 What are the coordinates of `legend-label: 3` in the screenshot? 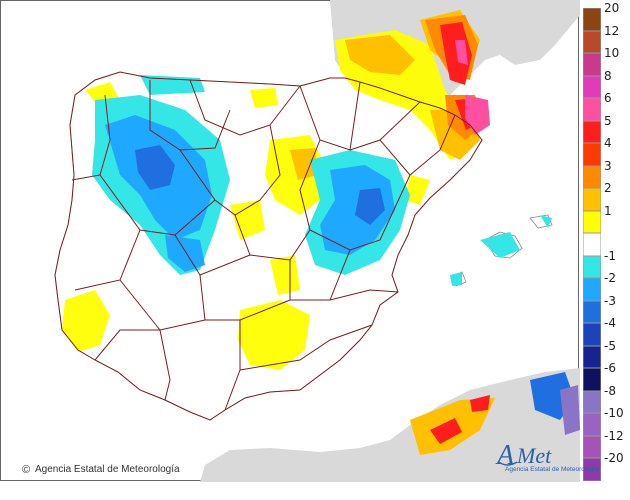 It's located at (608, 165).